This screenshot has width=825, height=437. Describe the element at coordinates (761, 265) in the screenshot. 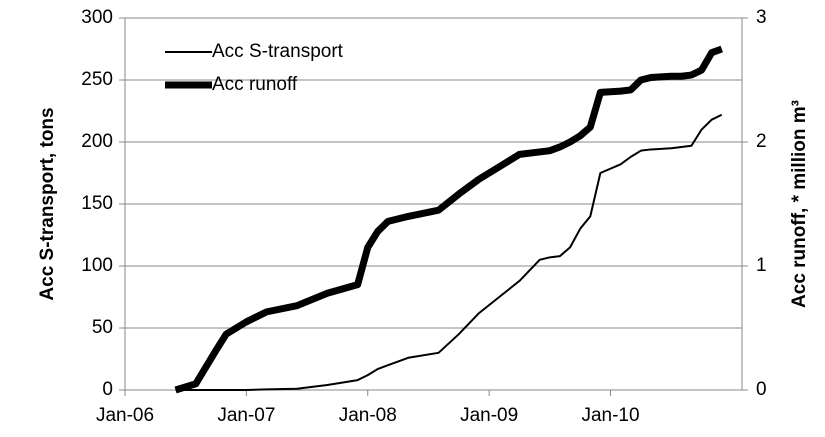

I see `y2-tick-label: 1` at that location.